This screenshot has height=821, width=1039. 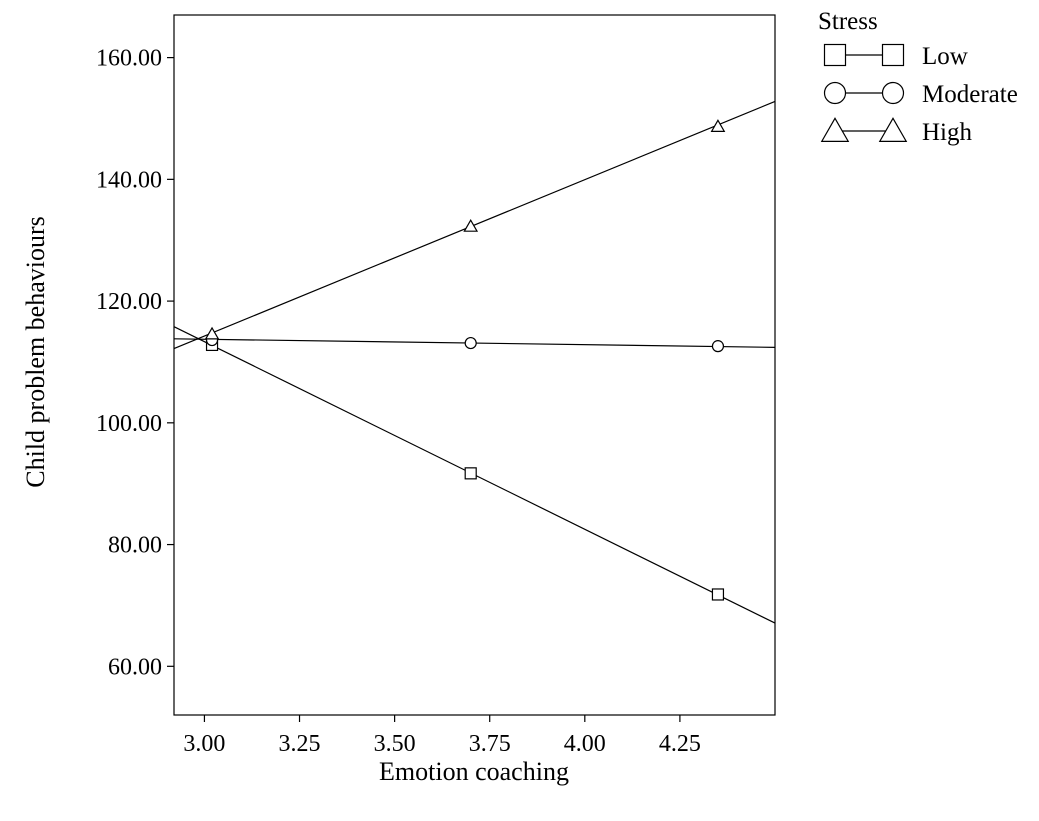 I want to click on x-axis: 3.00 3.25 3.50 3.75 4.00 4.25, so click(x=442, y=736).